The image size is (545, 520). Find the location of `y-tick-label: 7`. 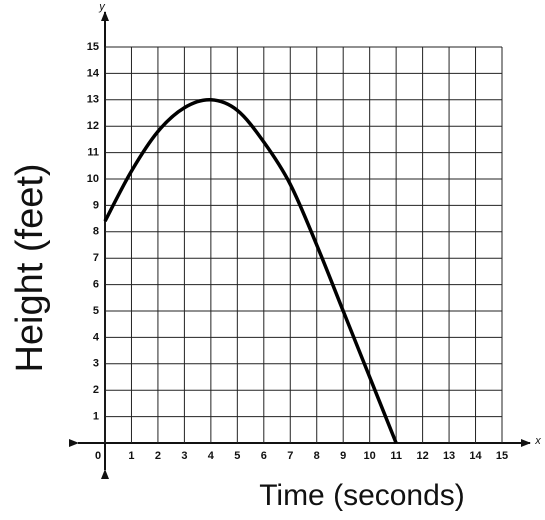

y-tick-label: 7 is located at coordinates (96, 258).